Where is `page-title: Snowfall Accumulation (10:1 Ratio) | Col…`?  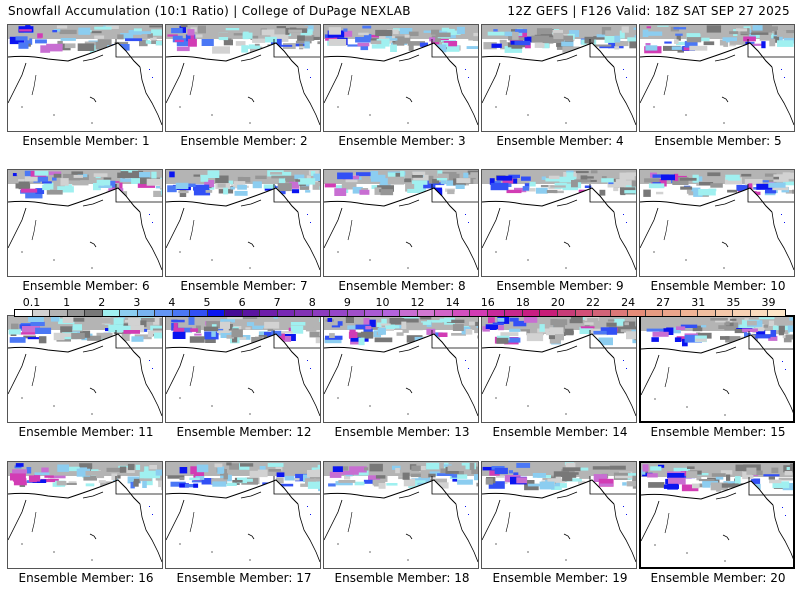 page-title: Snowfall Accumulation (10:1 Ratio) | Col… is located at coordinates (209, 11).